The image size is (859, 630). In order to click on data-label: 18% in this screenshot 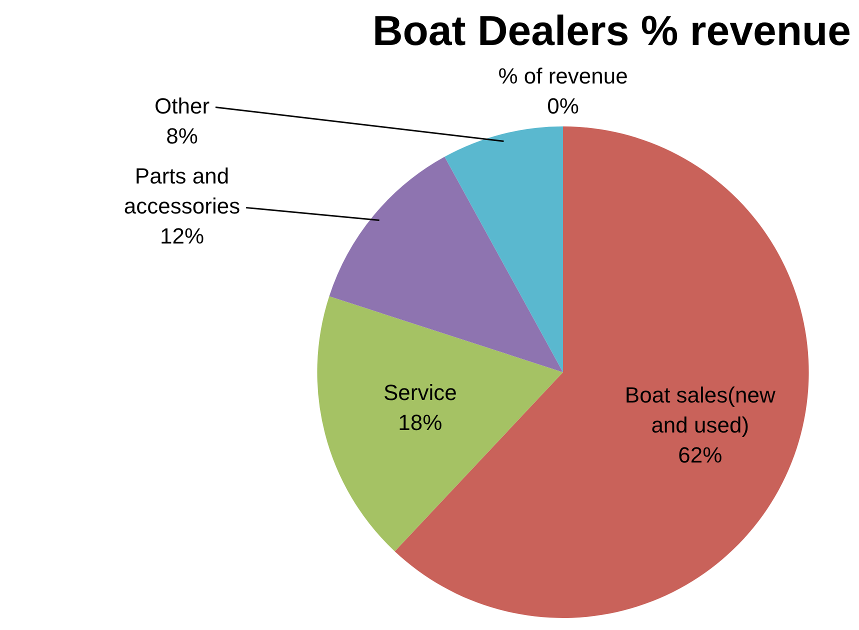, I will do `click(420, 422)`.